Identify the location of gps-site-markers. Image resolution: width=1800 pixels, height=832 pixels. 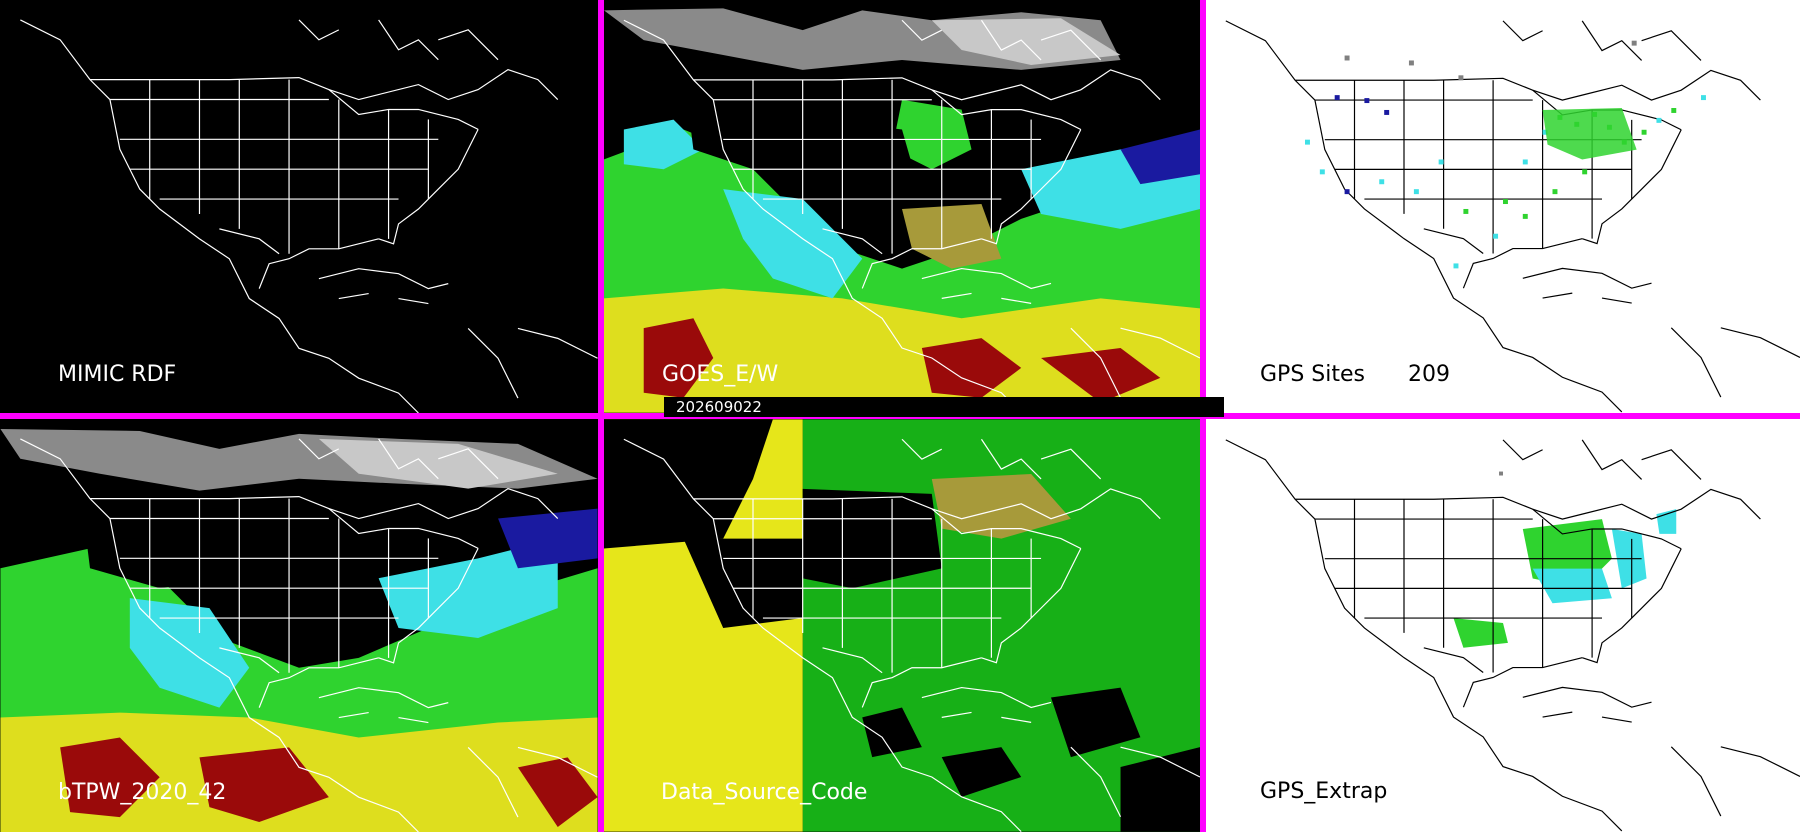
(1505, 154).